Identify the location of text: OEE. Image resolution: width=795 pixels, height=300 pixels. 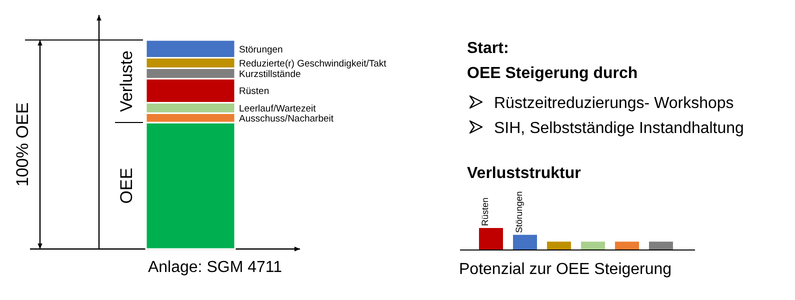
(126, 186).